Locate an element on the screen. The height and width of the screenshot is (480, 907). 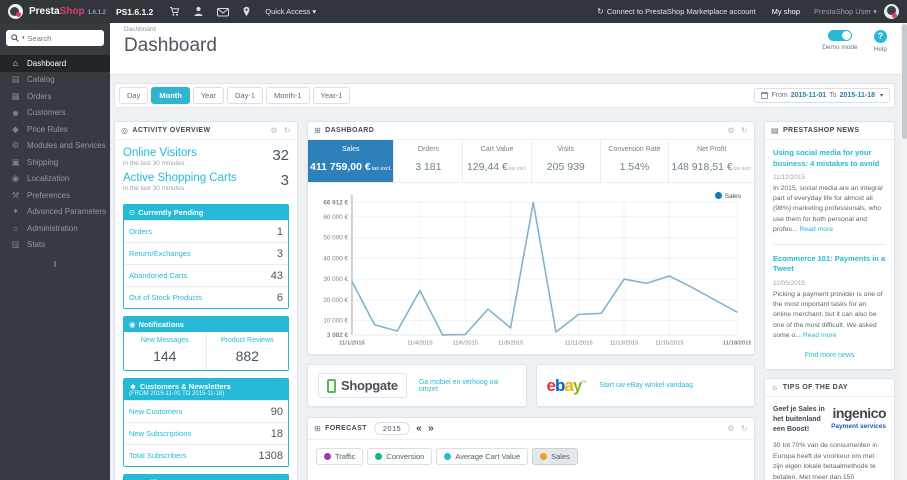
metric-label: Online Visitors is located at coordinates (160, 153).